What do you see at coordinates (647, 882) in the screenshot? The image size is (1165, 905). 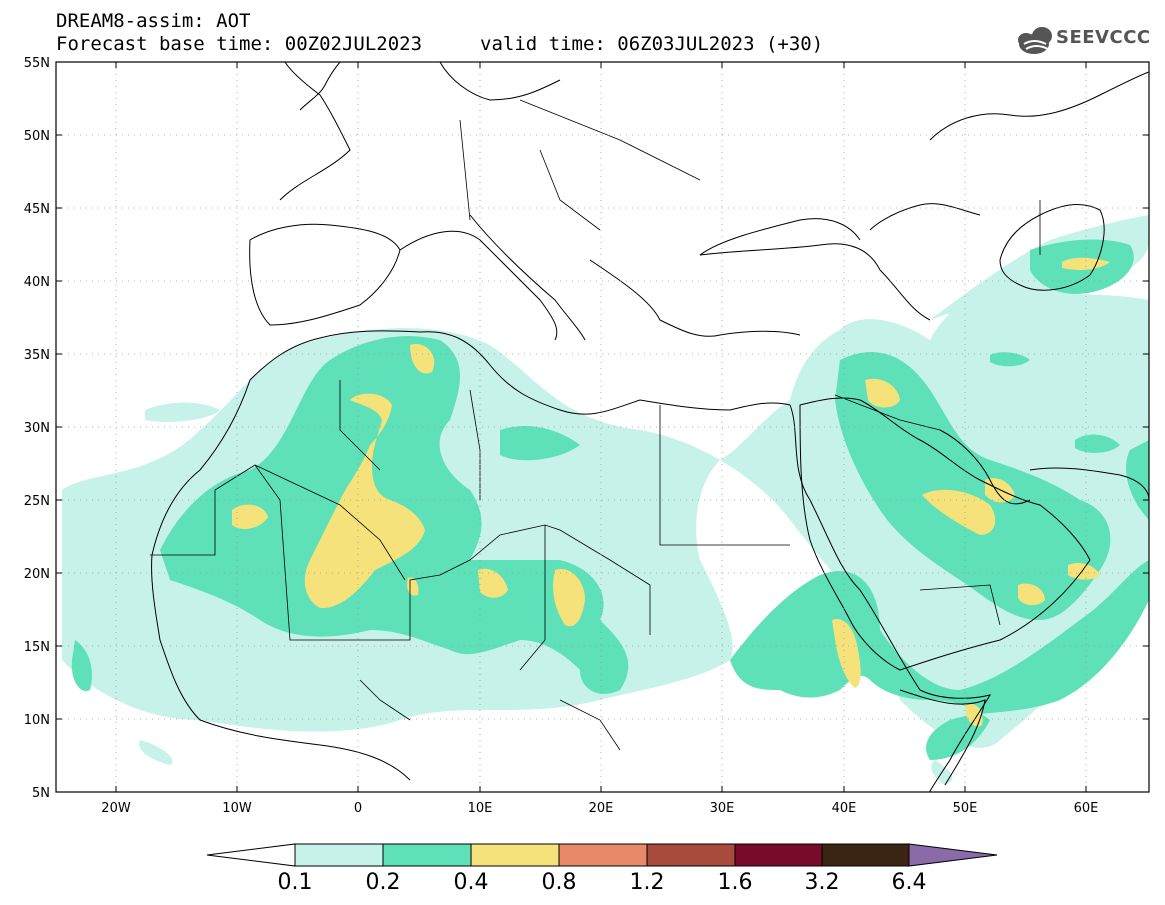 I see `colorbar-label: 1.2` at bounding box center [647, 882].